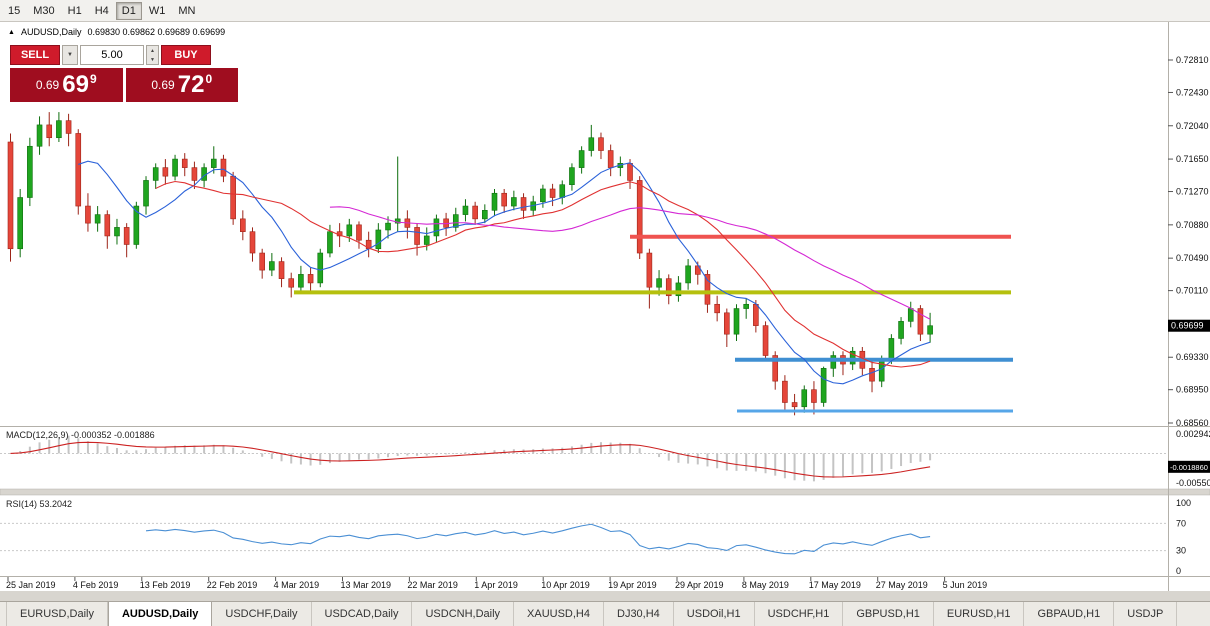 This screenshot has width=1210, height=626. I want to click on timeframe-button-w1: W1, so click(157, 11).